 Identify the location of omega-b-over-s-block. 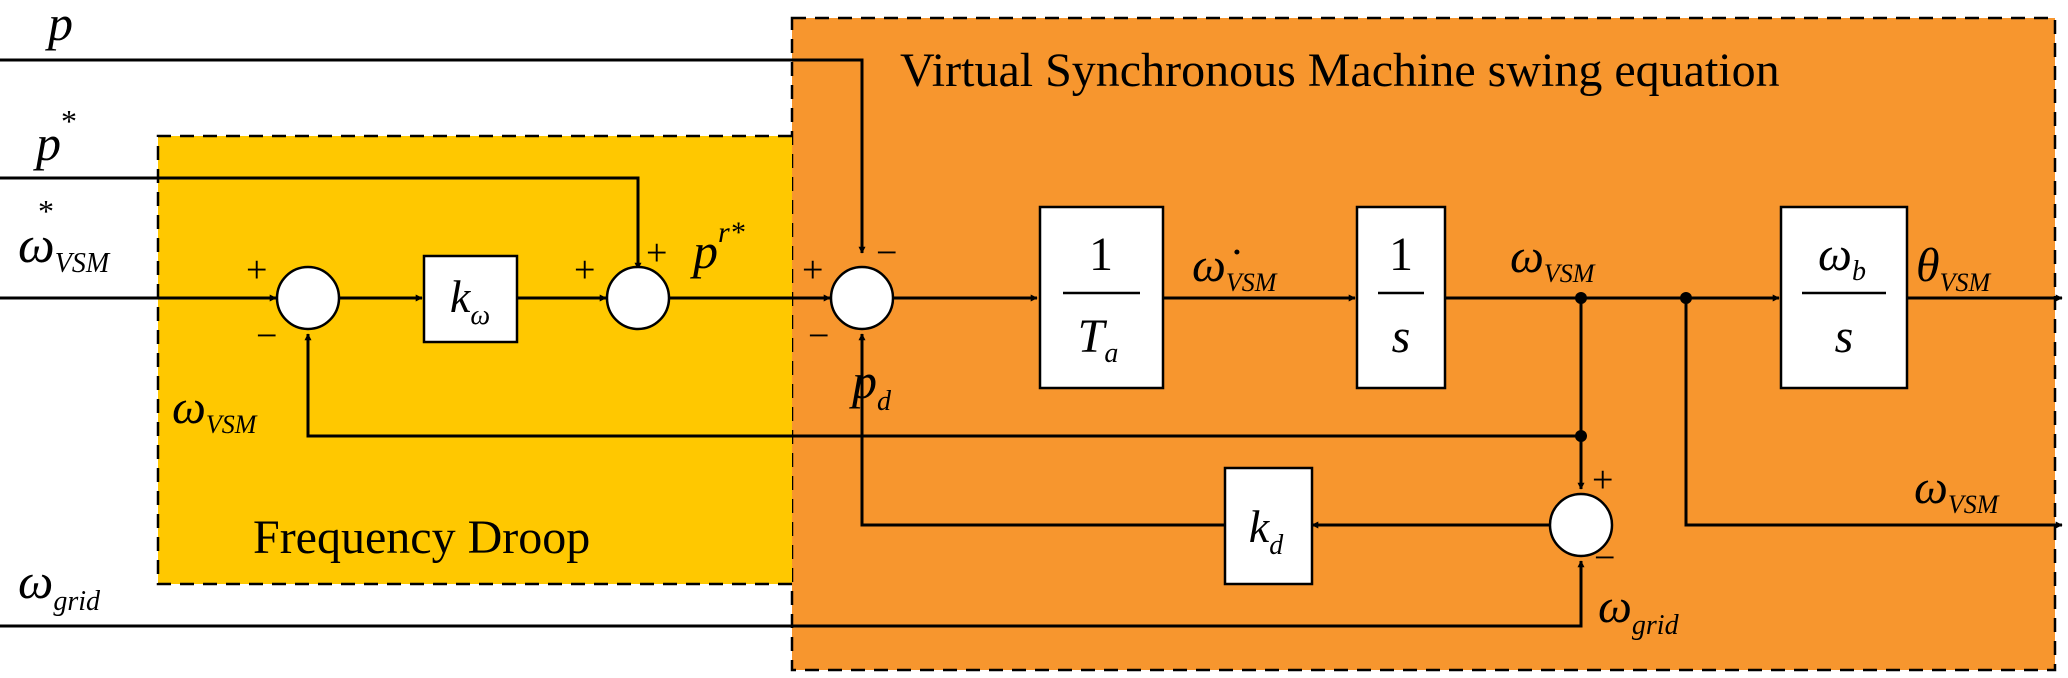
(1844, 297).